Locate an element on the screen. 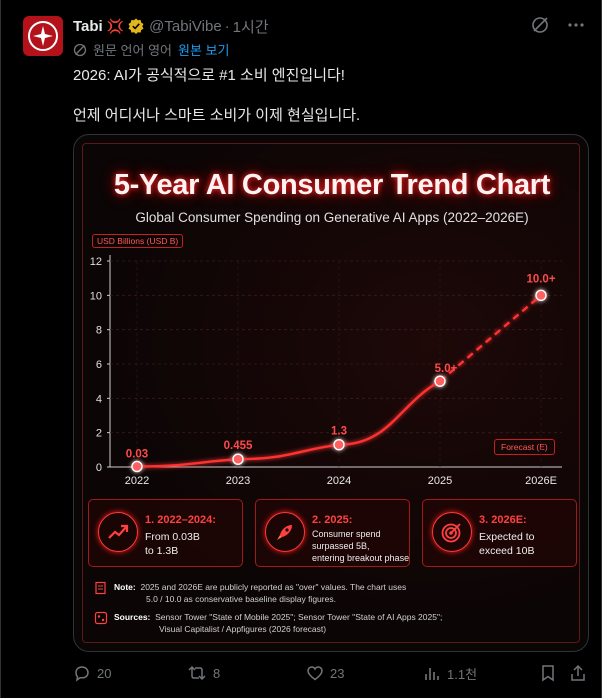 The width and height of the screenshot is (602, 698). bookmark-button is located at coordinates (548, 673).